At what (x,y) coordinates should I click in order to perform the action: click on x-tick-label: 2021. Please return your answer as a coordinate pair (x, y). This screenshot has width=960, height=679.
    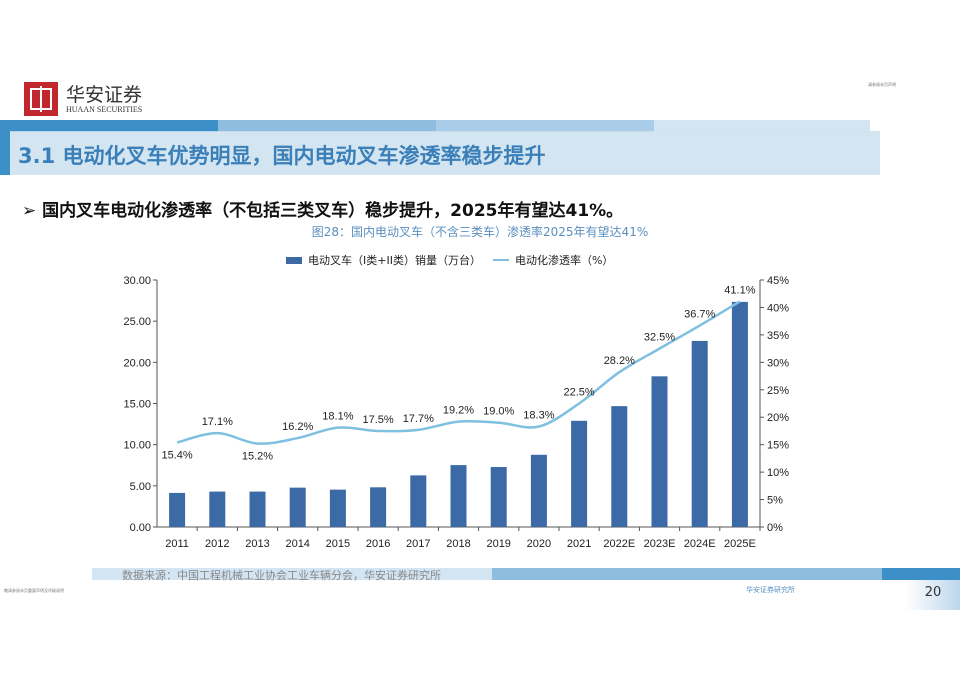
    Looking at the image, I should click on (579, 544).